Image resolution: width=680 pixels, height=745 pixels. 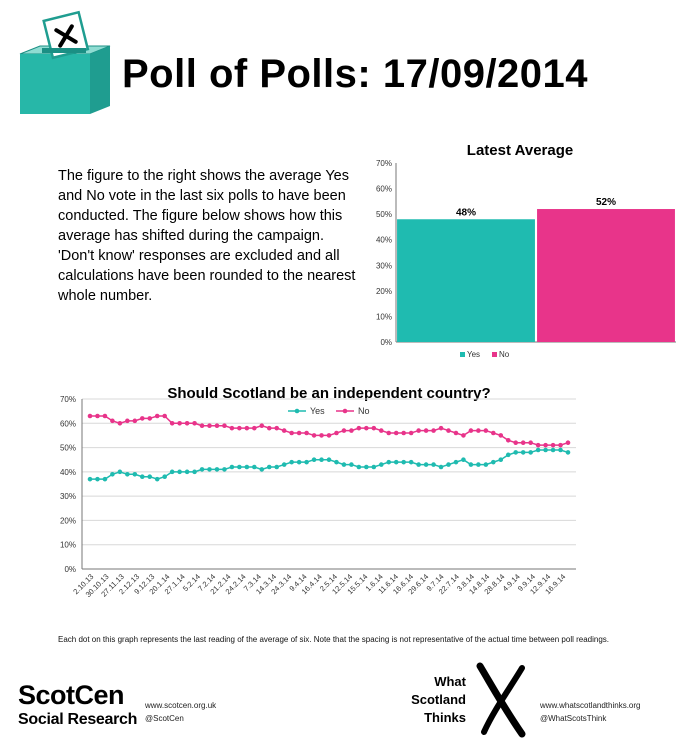 I want to click on line-y-tick-label: 20%, so click(x=68, y=520).